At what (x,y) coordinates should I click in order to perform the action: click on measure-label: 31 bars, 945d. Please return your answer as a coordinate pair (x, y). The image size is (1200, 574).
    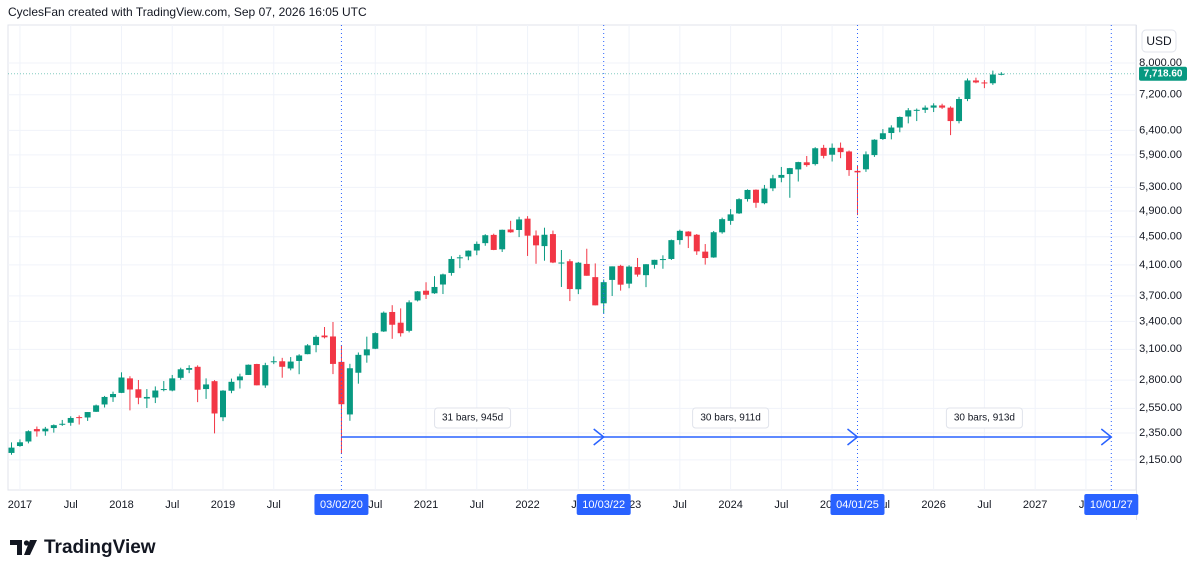
    Looking at the image, I should click on (472, 418).